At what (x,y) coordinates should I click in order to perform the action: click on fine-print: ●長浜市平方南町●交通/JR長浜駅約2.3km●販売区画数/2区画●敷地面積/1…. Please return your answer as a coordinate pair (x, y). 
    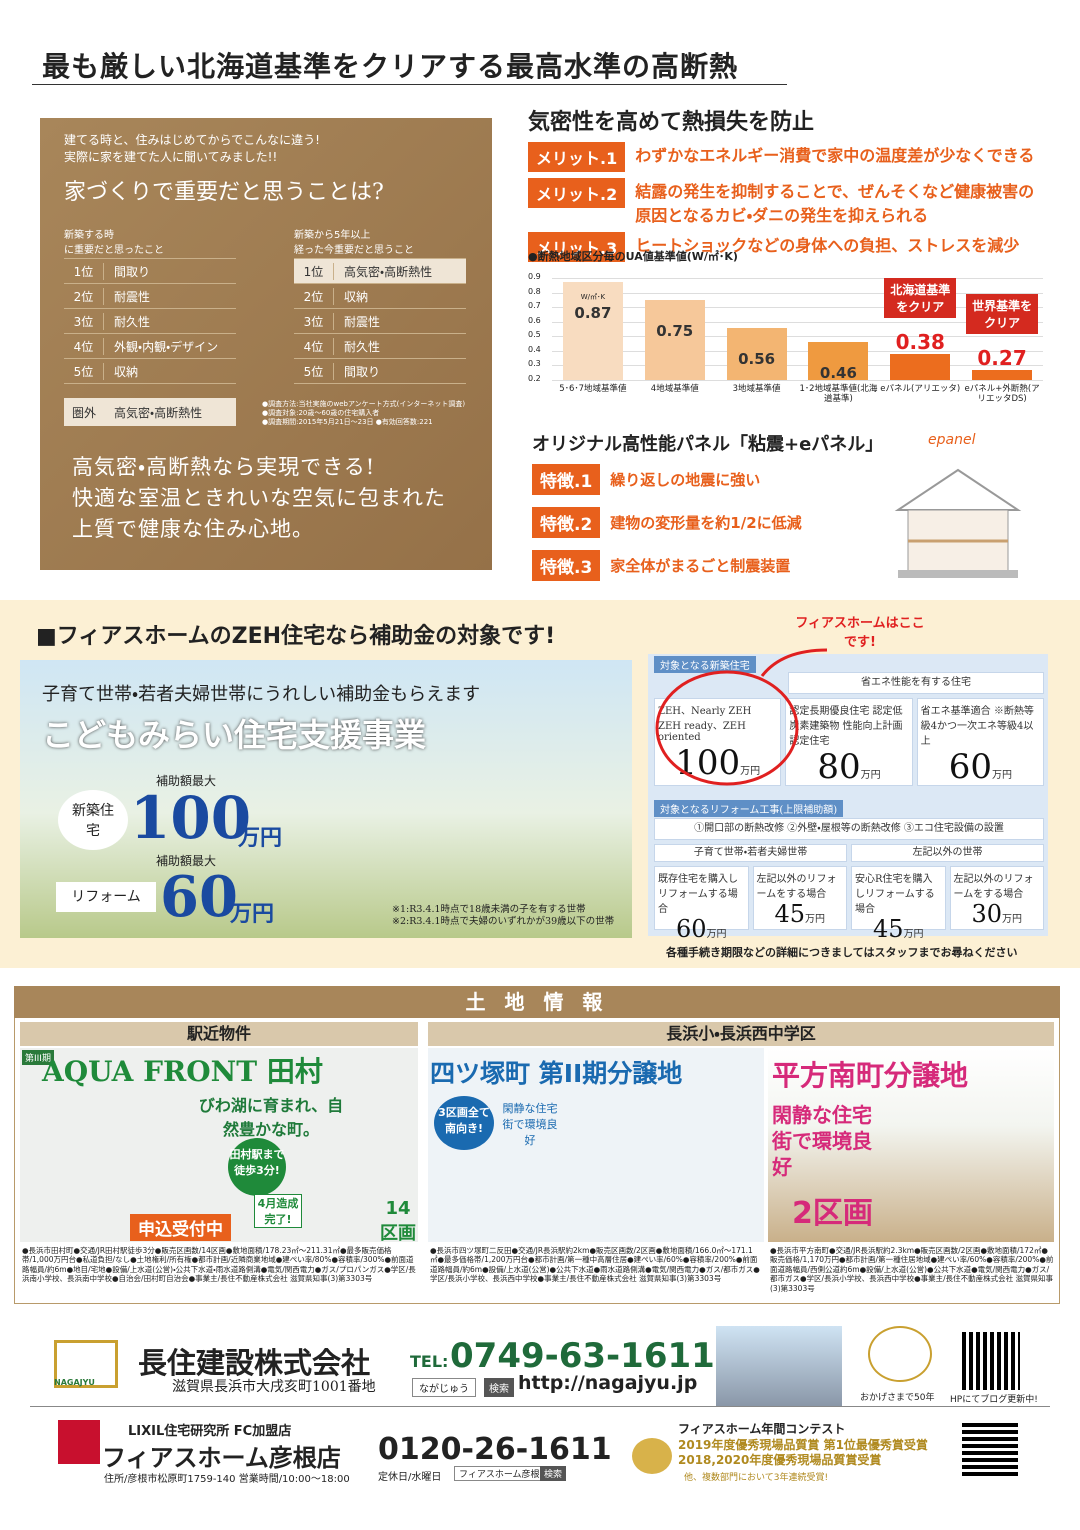
    Looking at the image, I should click on (912, 1269).